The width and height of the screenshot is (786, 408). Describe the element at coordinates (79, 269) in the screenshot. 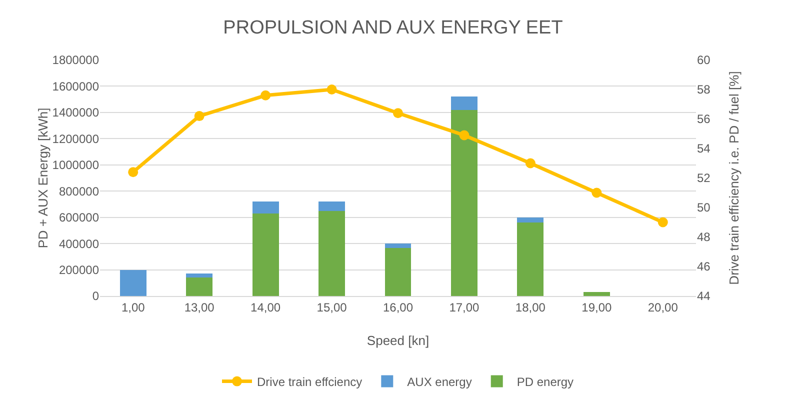

I see `y-tick-label: 200000` at that location.